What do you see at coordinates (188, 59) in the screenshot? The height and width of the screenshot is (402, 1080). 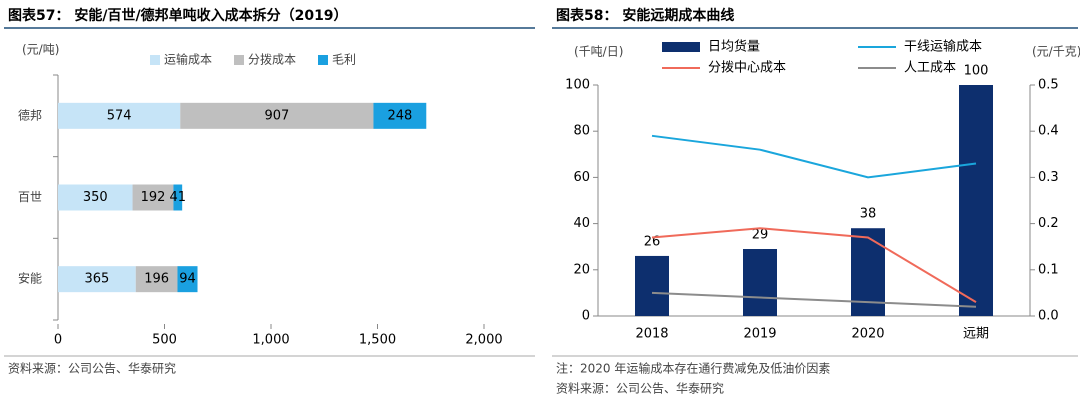 I see `legend-label: 运输成本` at bounding box center [188, 59].